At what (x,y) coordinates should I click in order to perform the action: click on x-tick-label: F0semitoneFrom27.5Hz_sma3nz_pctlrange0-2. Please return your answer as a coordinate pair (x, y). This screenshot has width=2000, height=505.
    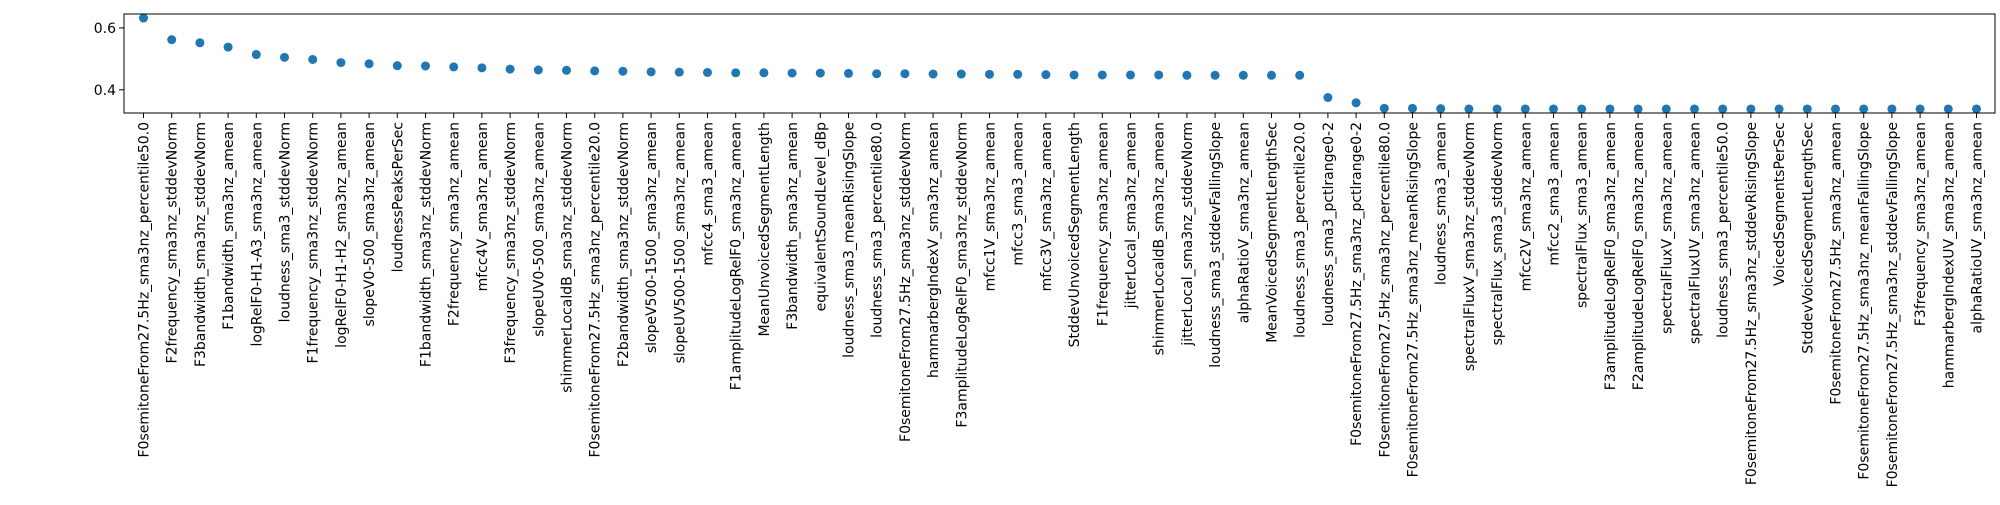
    Looking at the image, I should click on (1357, 284).